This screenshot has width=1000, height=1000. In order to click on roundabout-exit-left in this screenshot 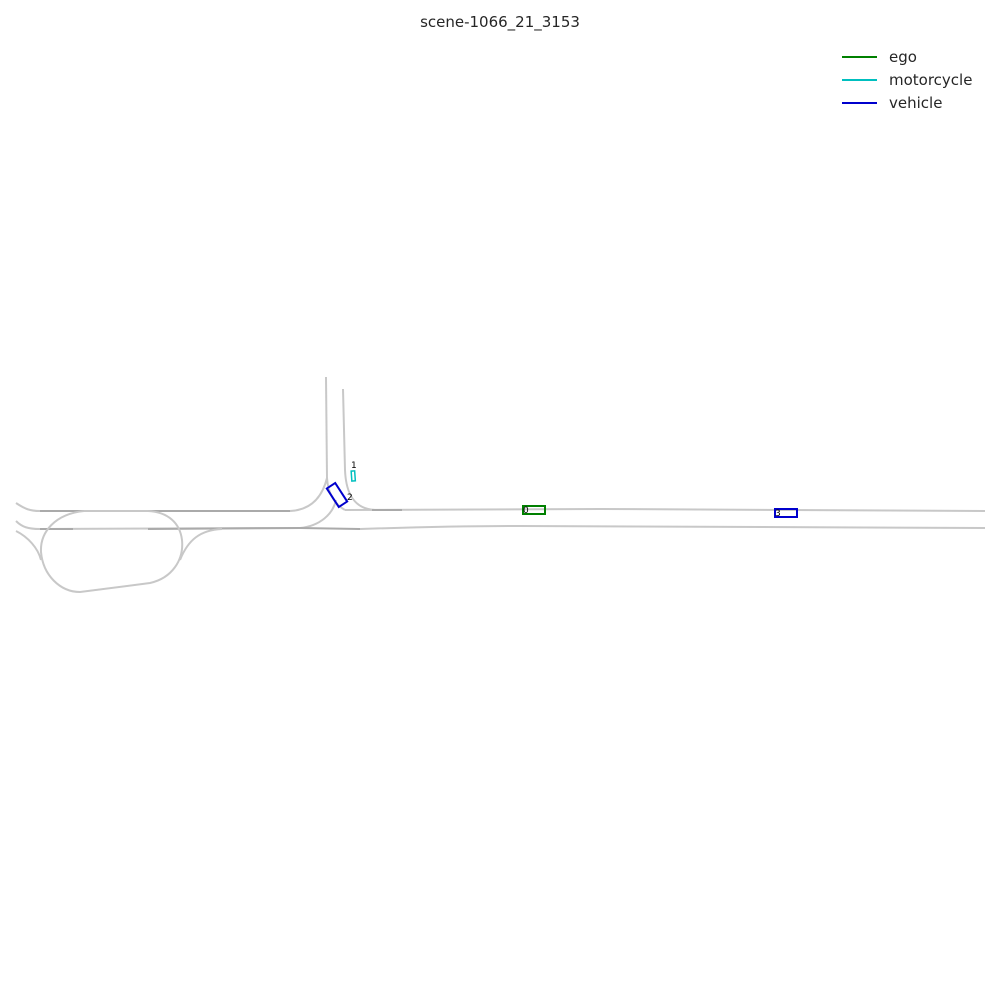, I will do `click(28, 545)`.